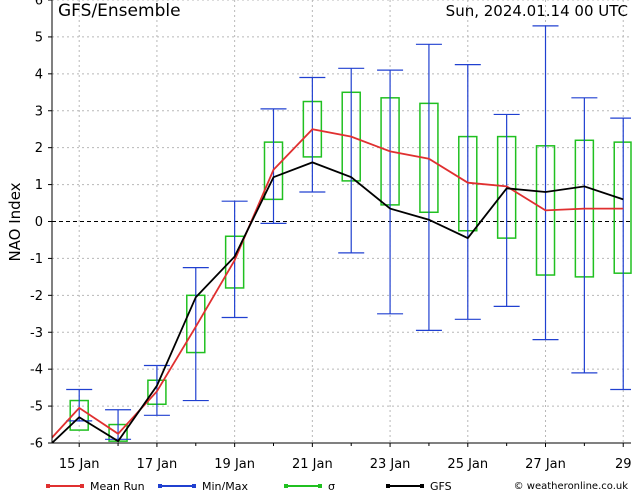  What do you see at coordinates (331, 485) in the screenshot?
I see `legend-label: σ` at bounding box center [331, 485].